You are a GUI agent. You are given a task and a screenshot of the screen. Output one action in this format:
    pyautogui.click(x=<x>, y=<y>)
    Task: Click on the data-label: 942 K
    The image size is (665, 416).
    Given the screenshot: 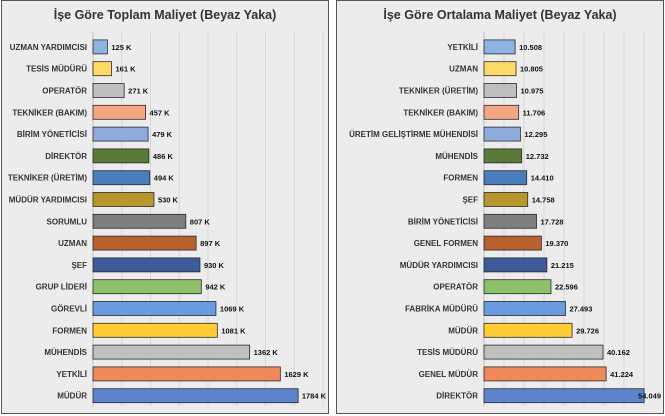 What is the action you would take?
    pyautogui.click(x=215, y=287)
    